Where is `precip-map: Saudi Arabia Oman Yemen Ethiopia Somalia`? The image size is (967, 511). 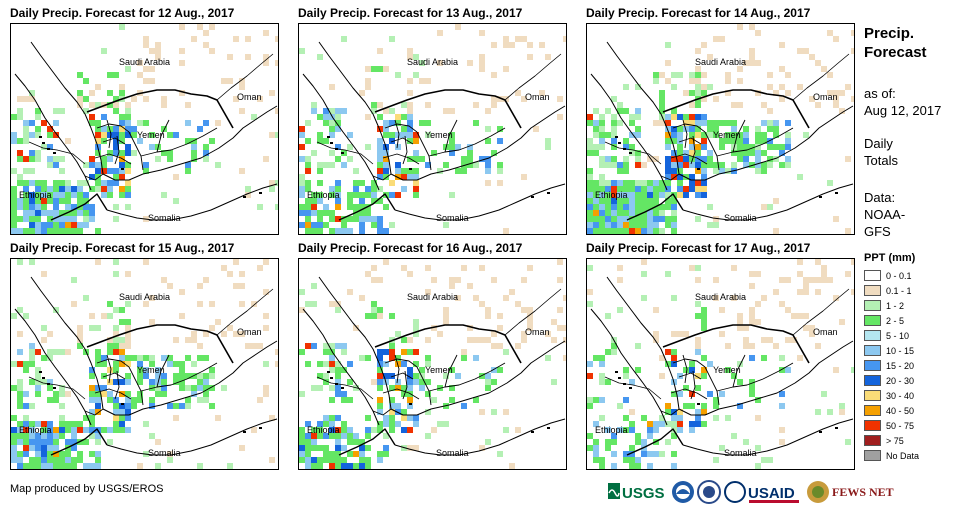 precip-map: Saudi Arabia Oman Yemen Ethiopia Somalia is located at coordinates (432, 364).